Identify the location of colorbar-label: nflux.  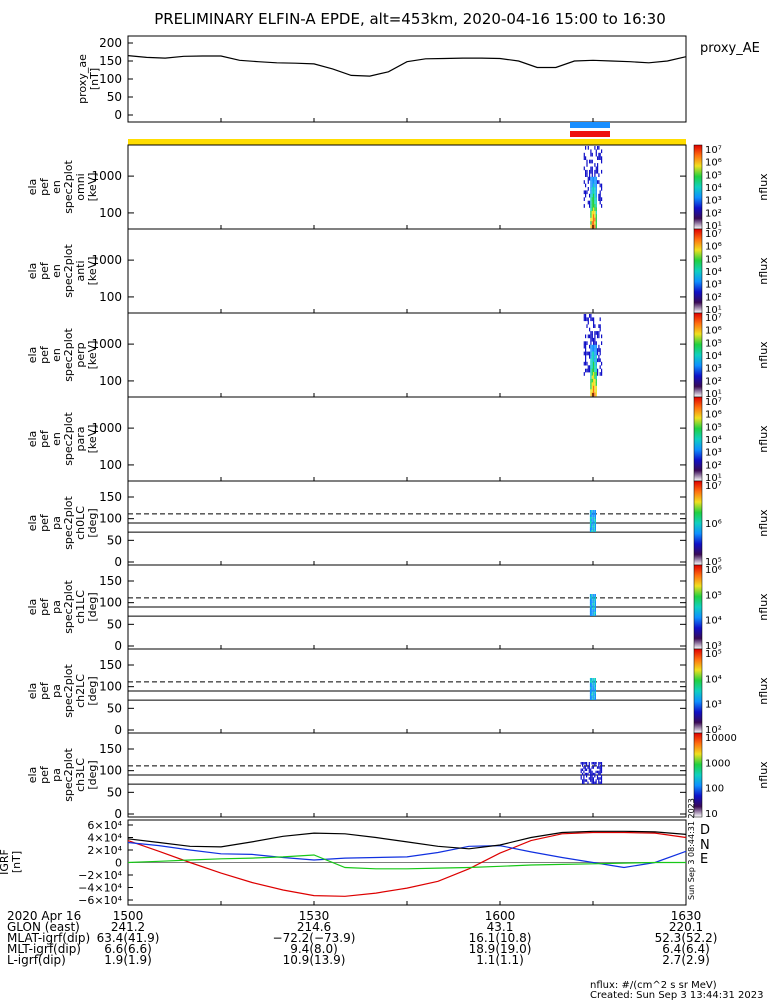
(763, 607).